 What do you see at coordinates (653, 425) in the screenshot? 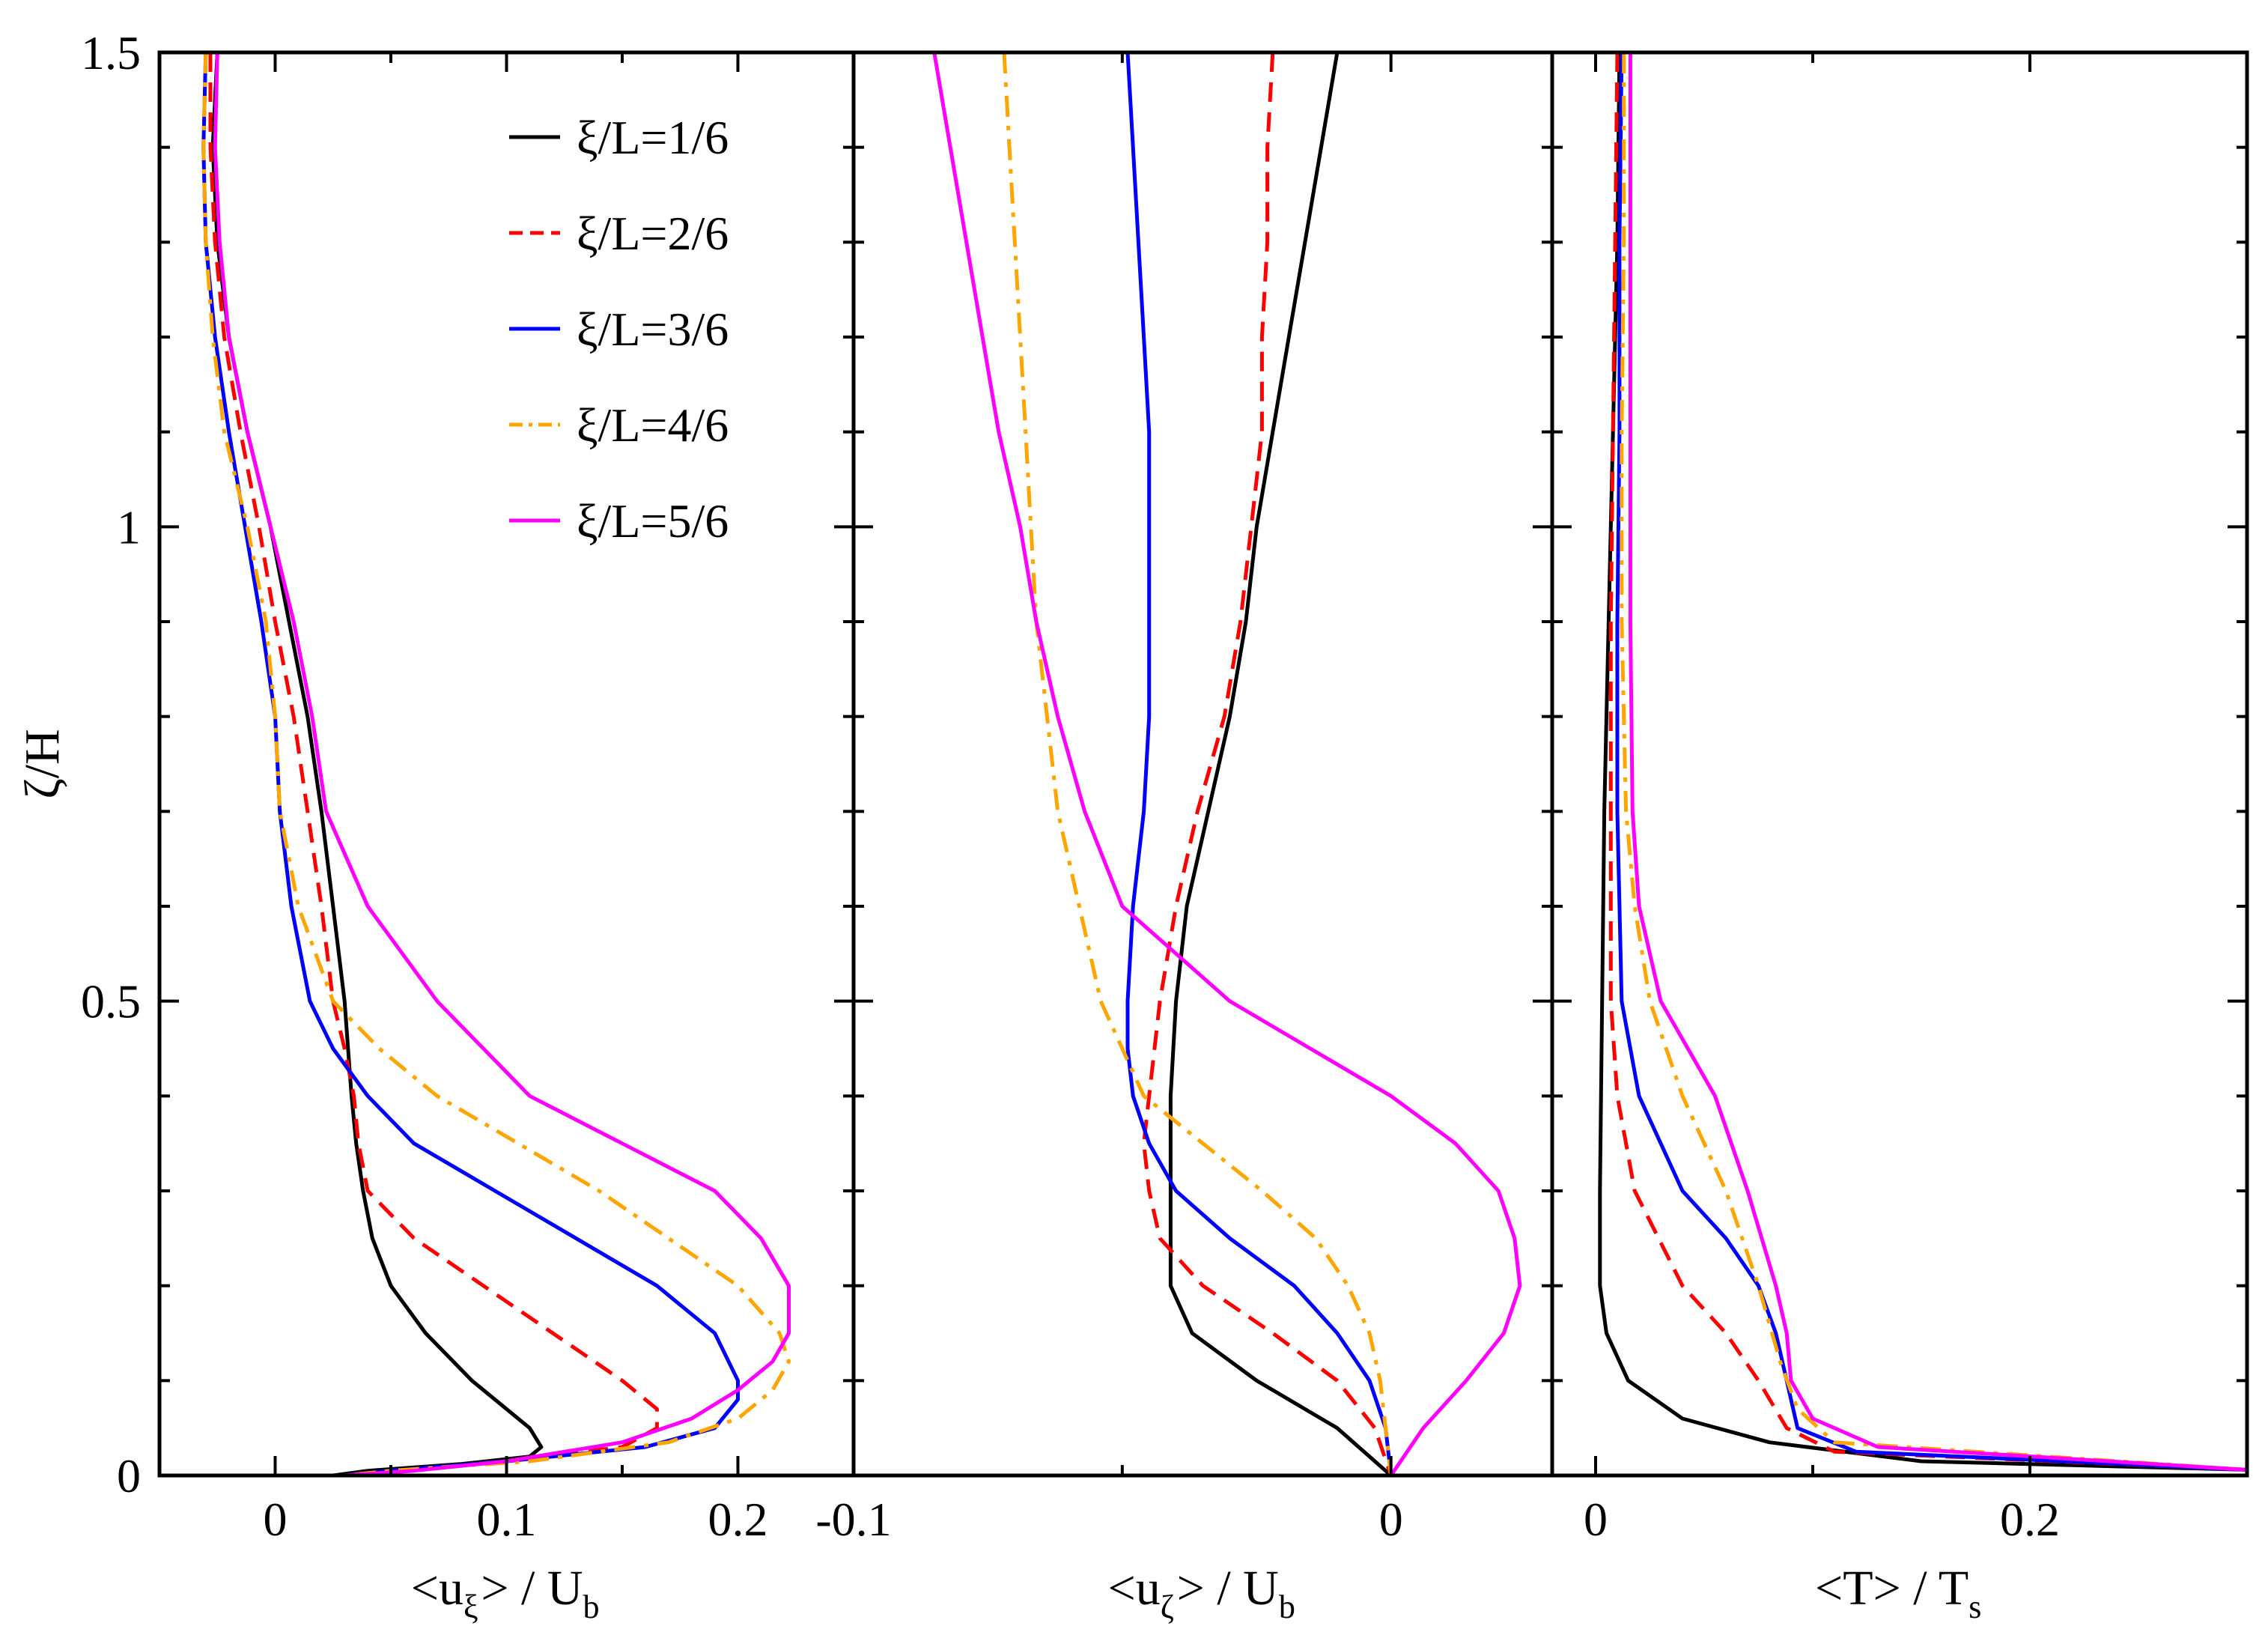
I see `legend-label-4: ξ/L=4/6` at bounding box center [653, 425].